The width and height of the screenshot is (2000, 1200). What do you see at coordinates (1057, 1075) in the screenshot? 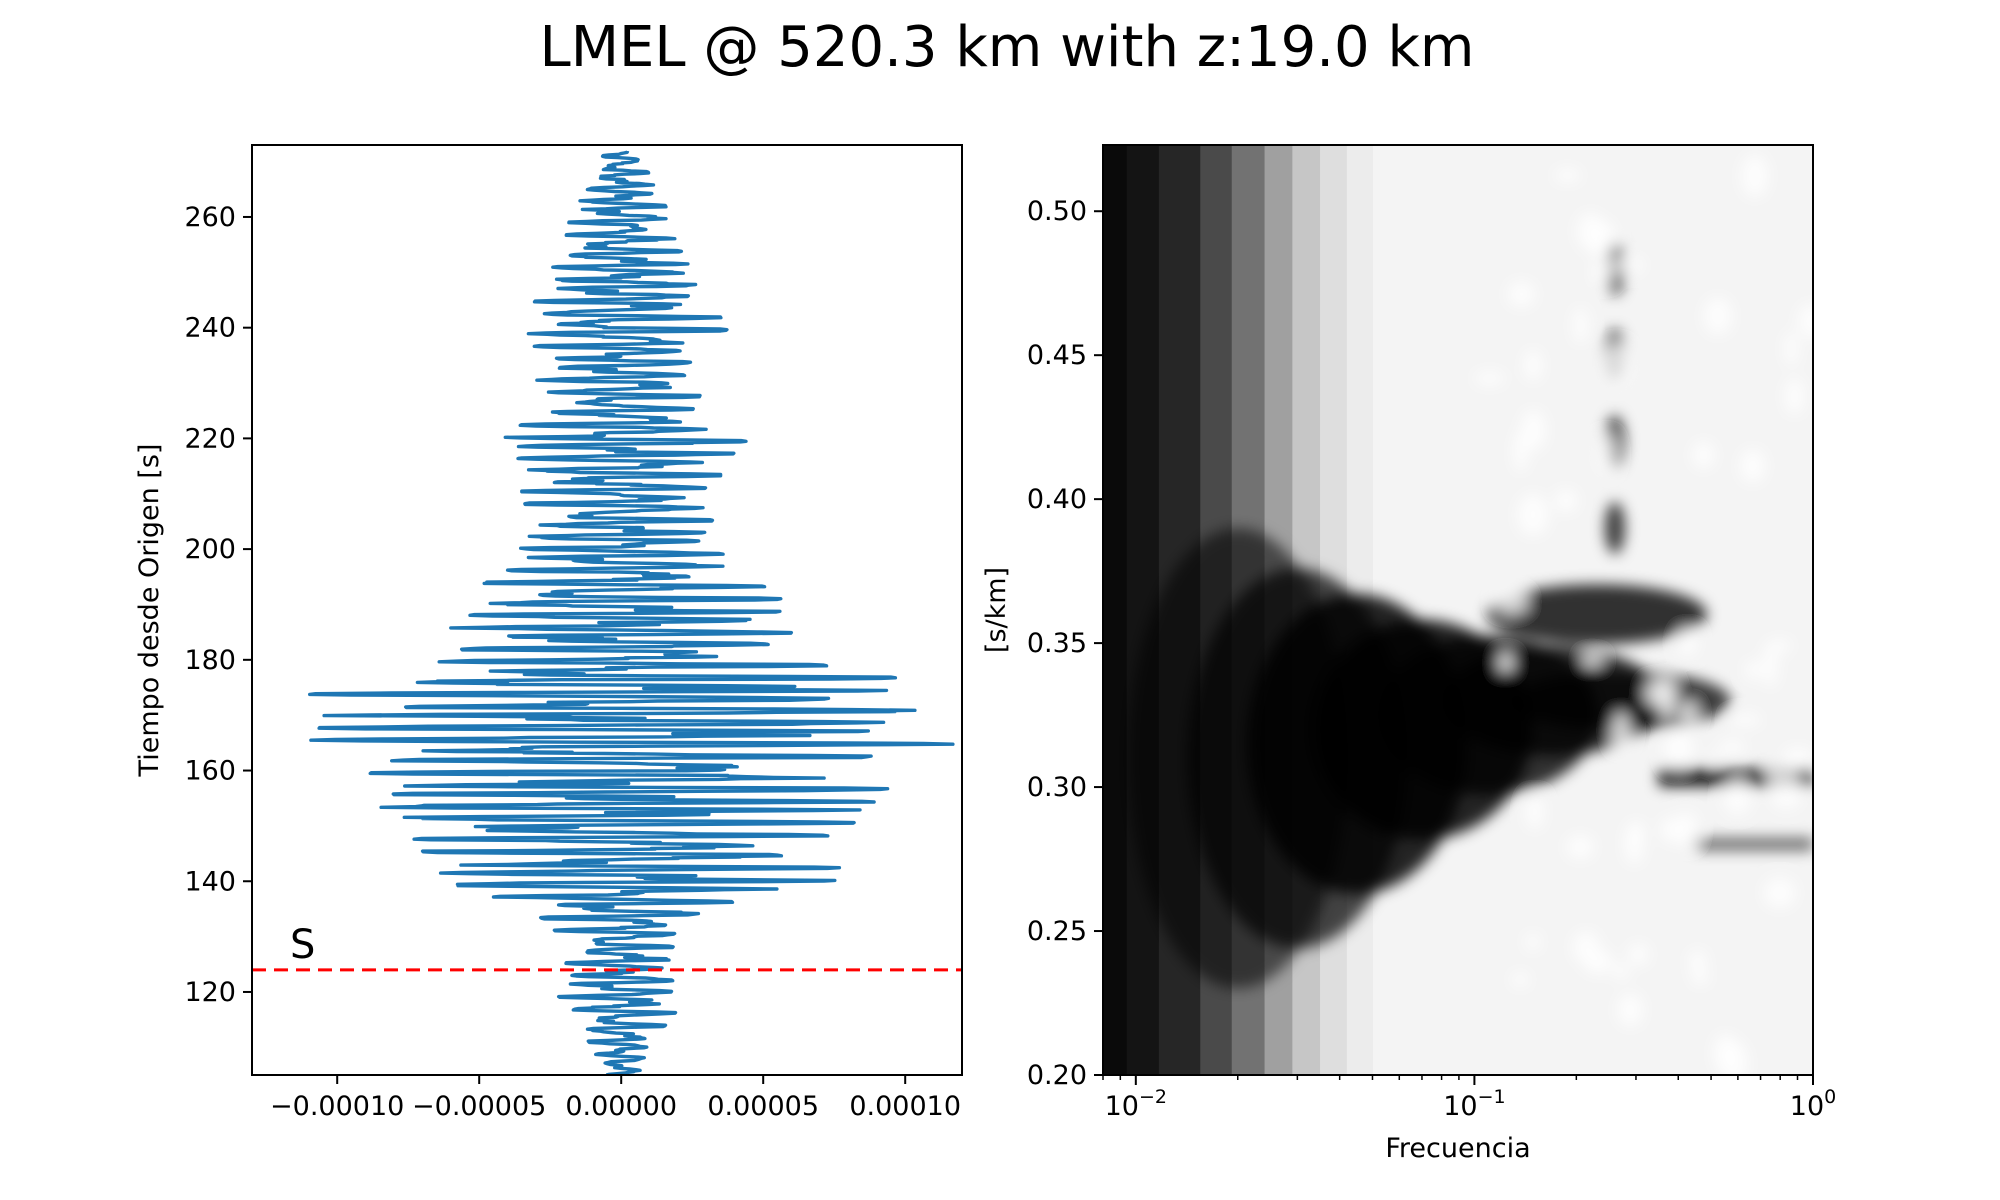
I see `heatmap-y-tick-label: 0.20` at bounding box center [1057, 1075].